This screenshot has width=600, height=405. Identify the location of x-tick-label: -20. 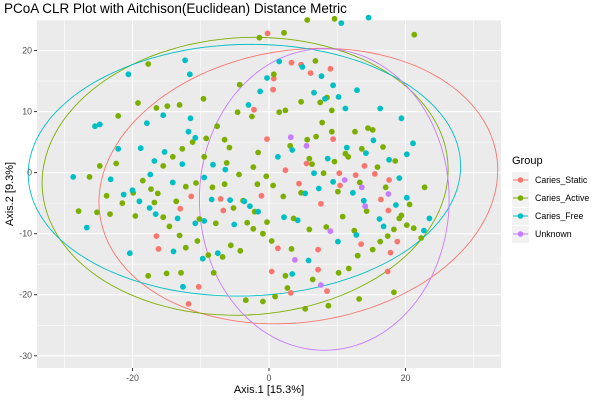
(132, 378).